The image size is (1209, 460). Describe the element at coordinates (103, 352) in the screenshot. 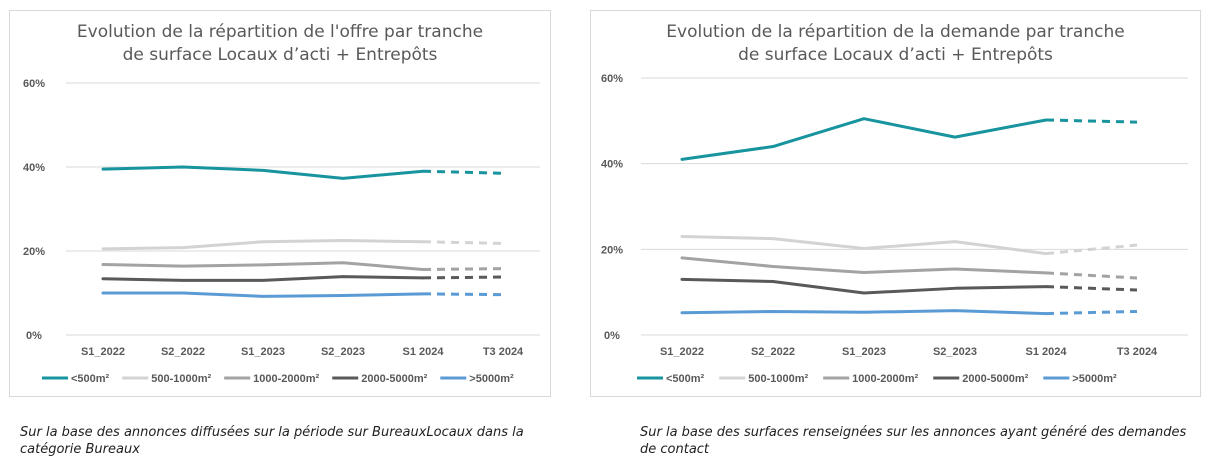

I see `offer-x-tick-label: S1_2022` at that location.